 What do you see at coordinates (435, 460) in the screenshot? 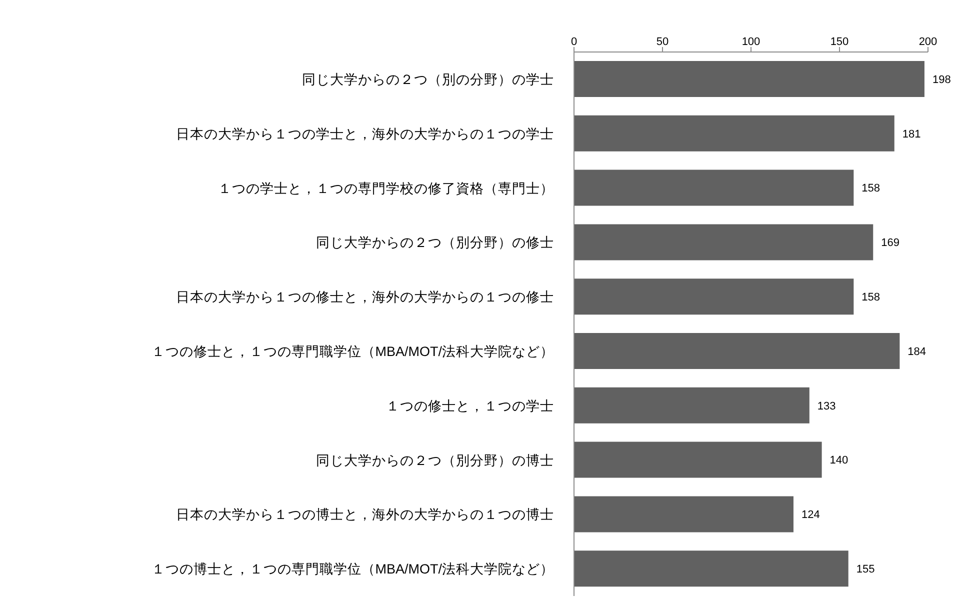
I see `y-tick-label: 同じ大学からの２つ（別分野）の博士` at bounding box center [435, 460].